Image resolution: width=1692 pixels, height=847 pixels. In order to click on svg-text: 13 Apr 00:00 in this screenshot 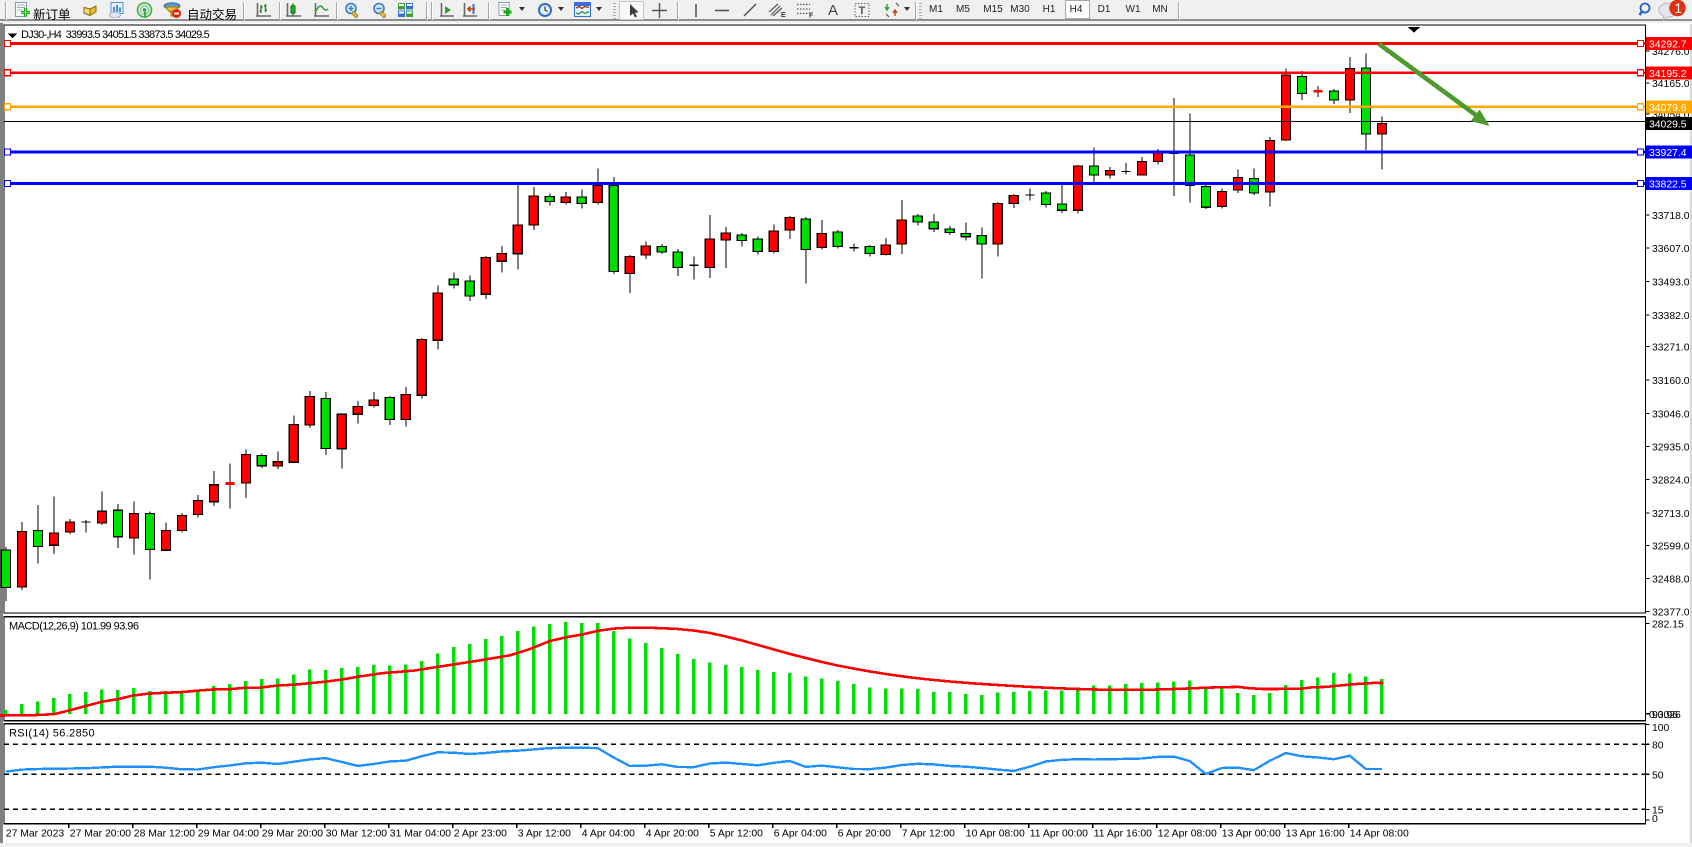, I will do `click(1251, 834)`.